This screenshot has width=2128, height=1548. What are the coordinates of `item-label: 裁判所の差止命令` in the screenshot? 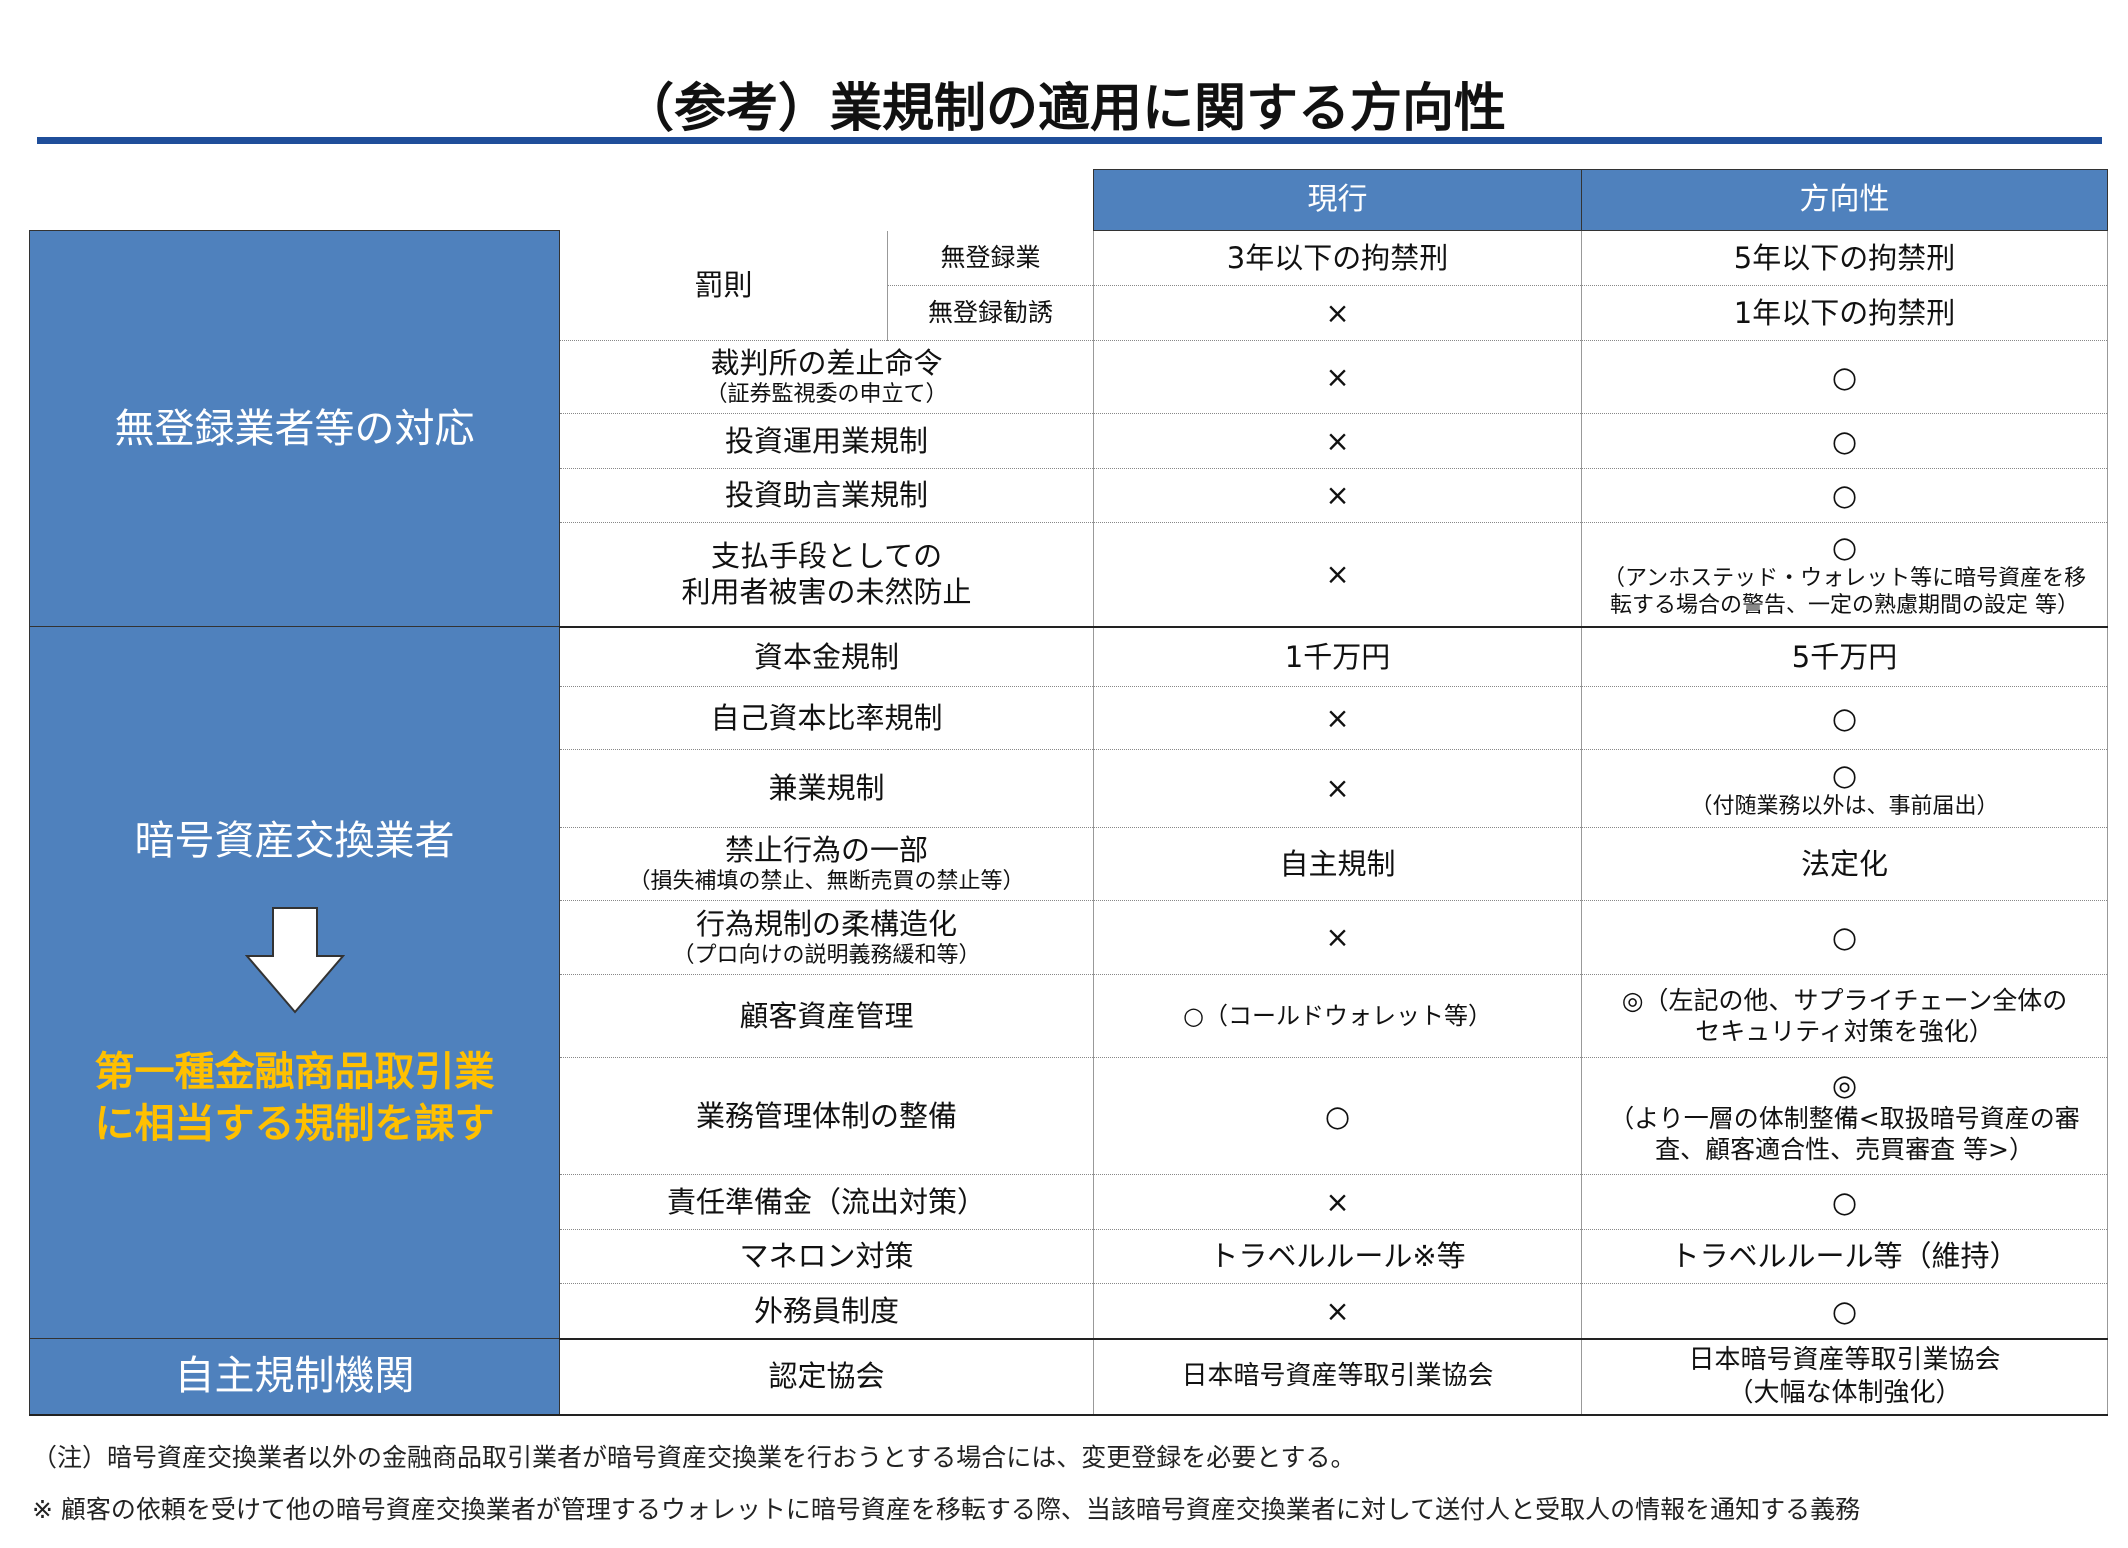 It's located at (826, 363).